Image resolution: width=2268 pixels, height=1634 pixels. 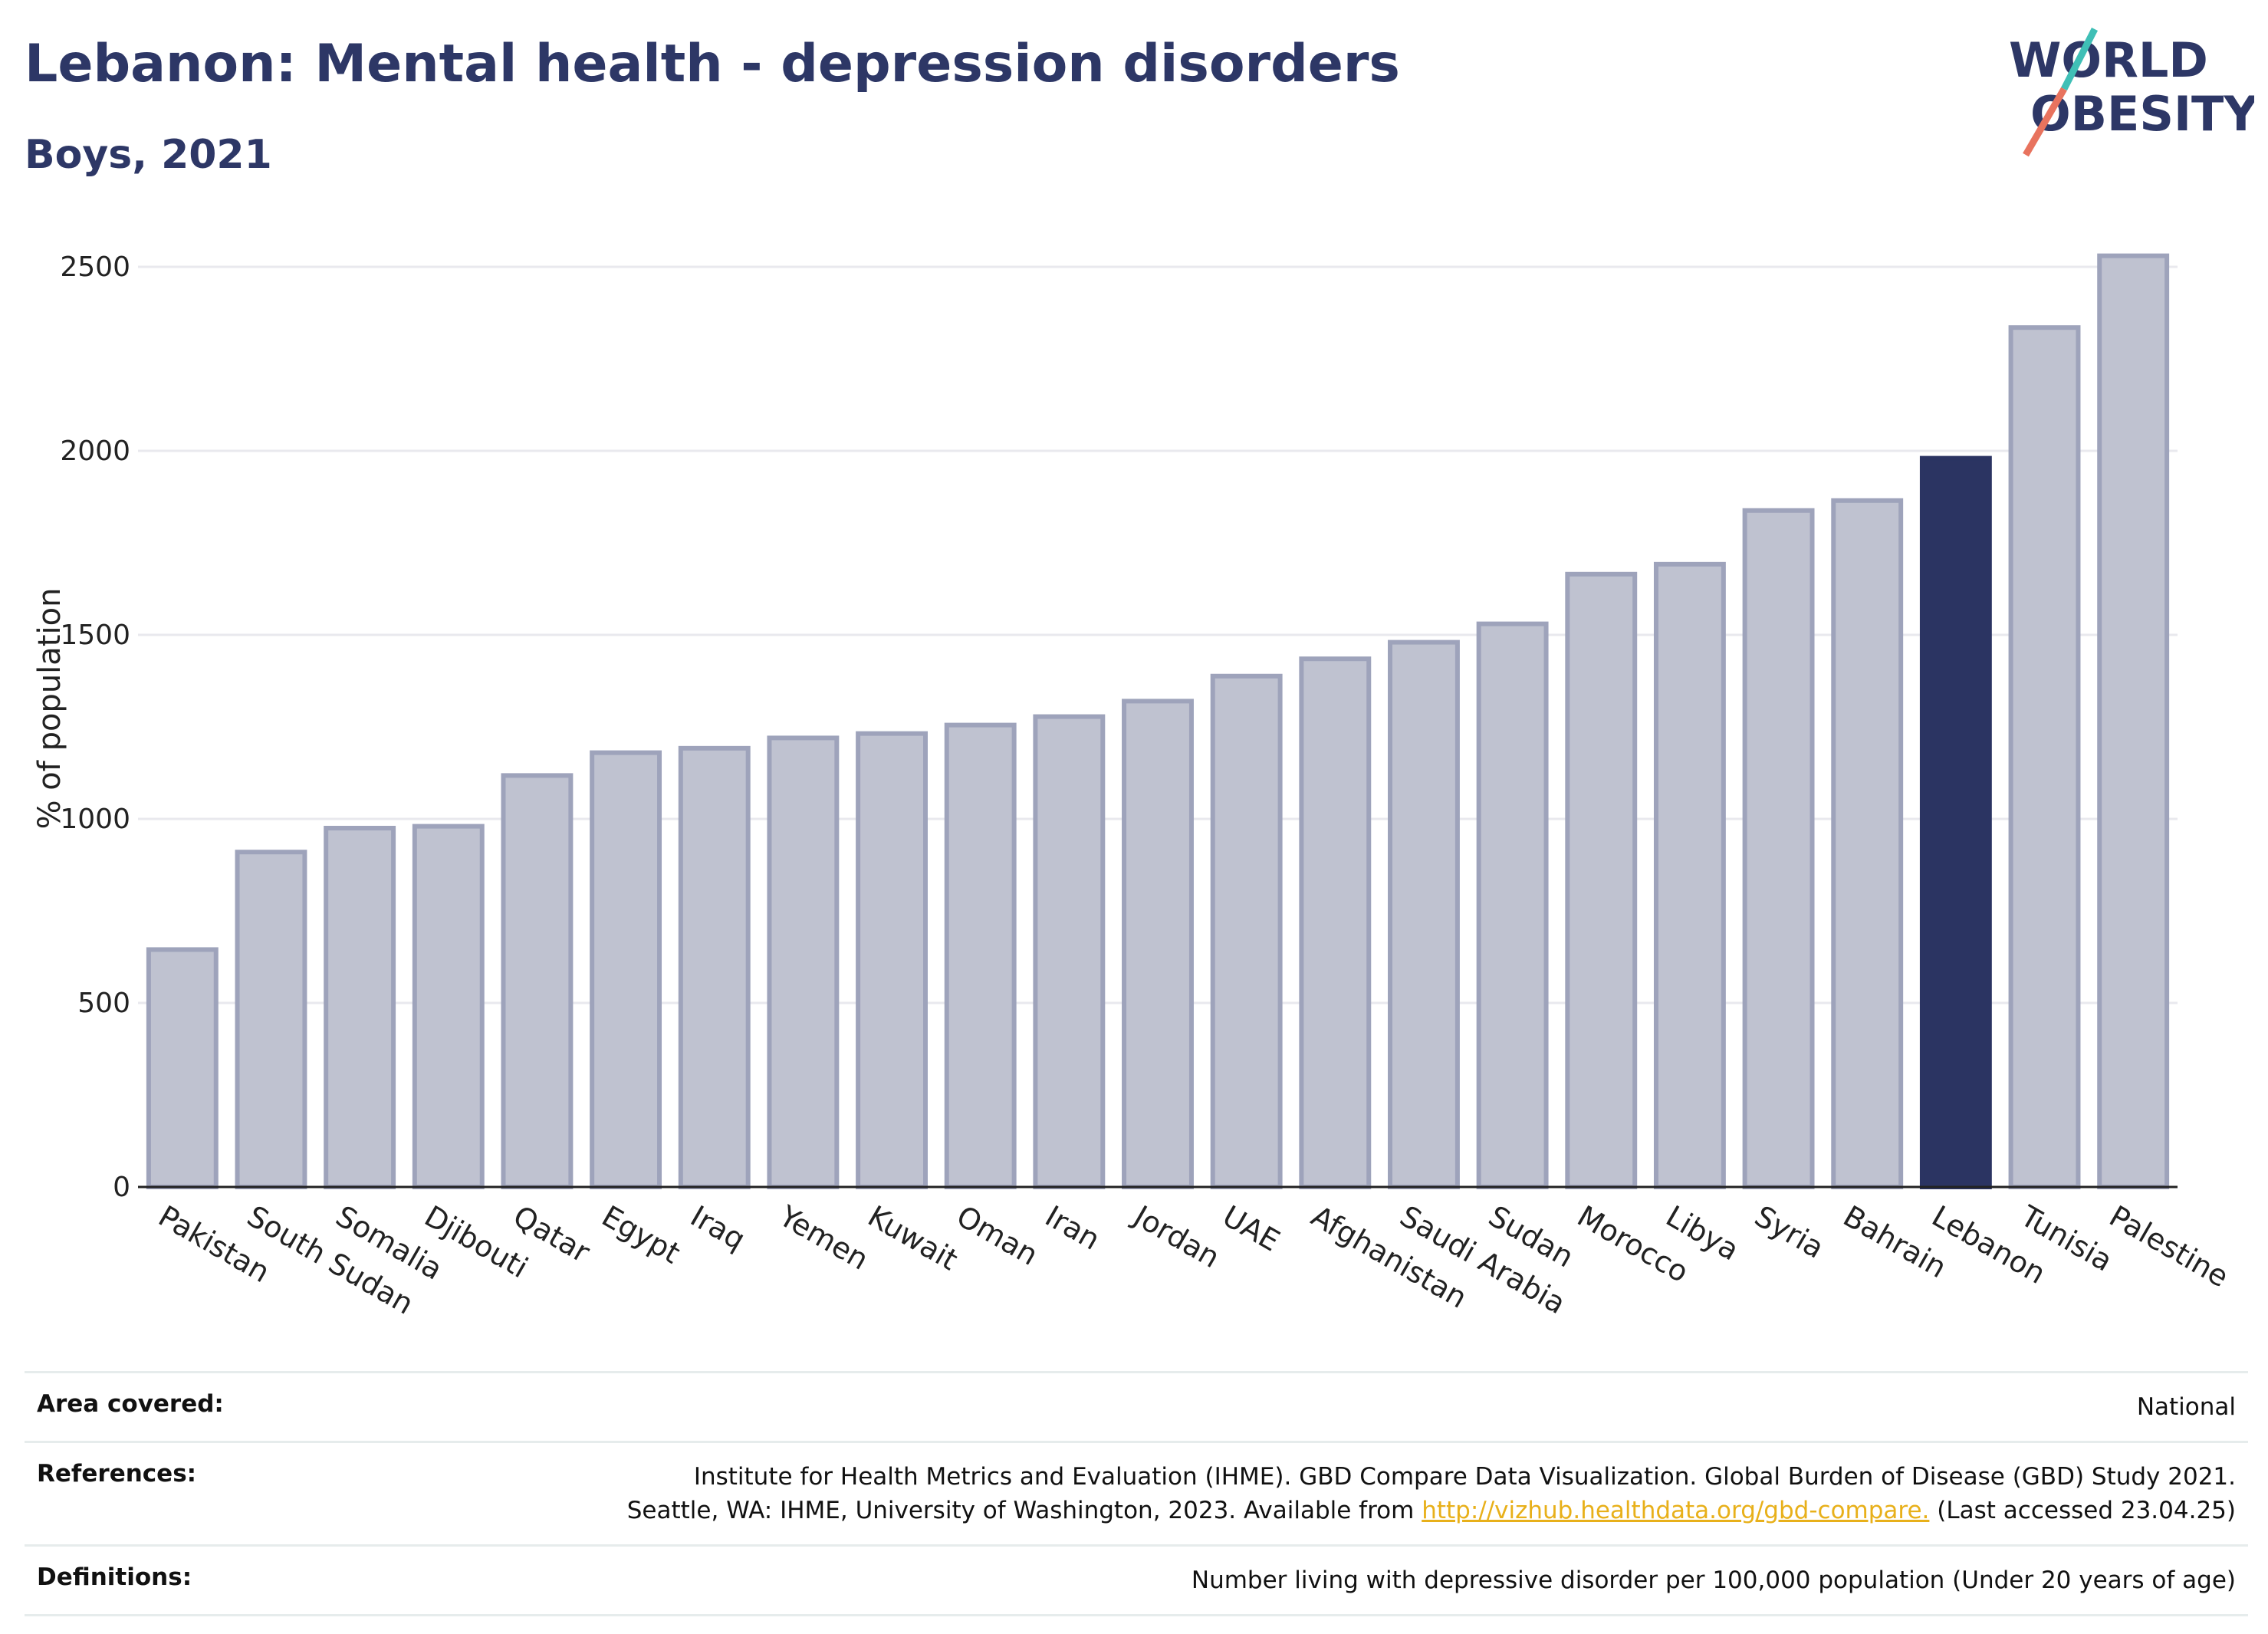 I want to click on bar-yemen, so click(x=803, y=962).